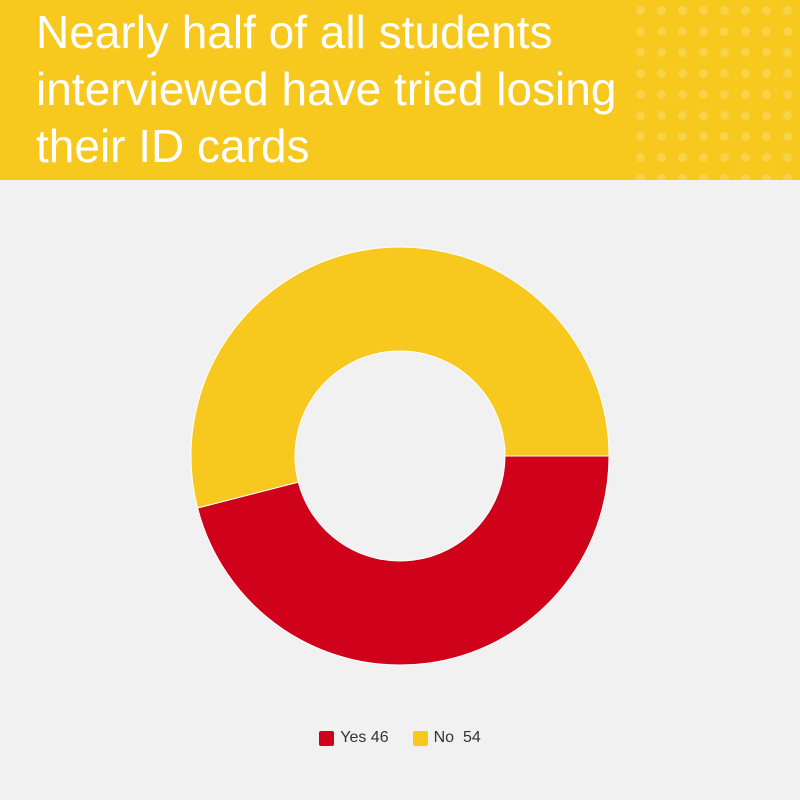 The width and height of the screenshot is (800, 800). Describe the element at coordinates (420, 738) in the screenshot. I see `legend-swatch-no` at that location.